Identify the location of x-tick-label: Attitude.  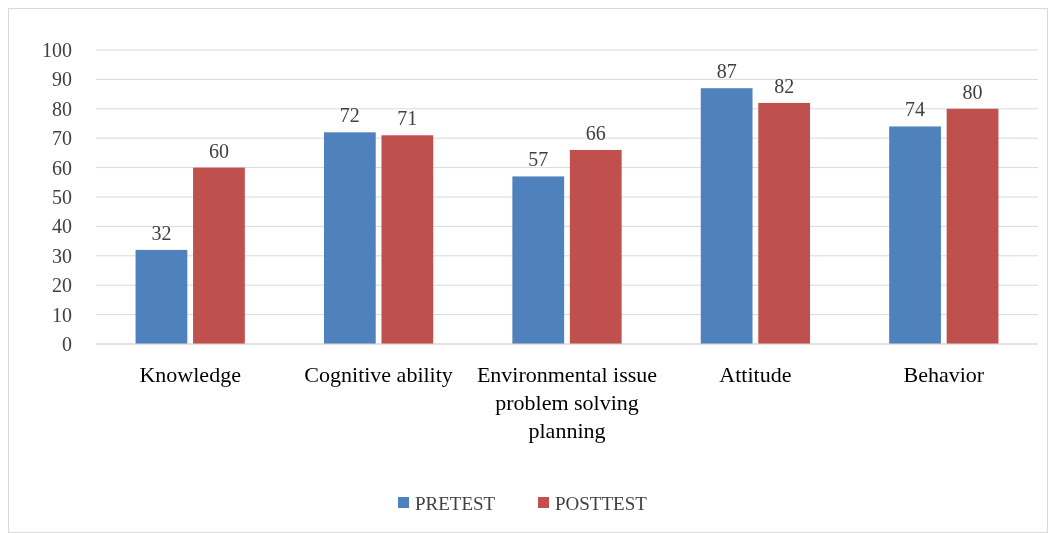
(755, 374).